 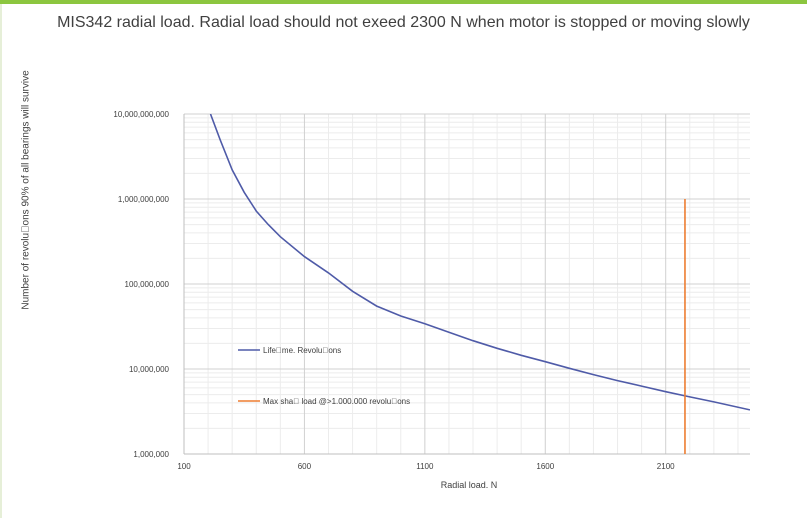 I want to click on legend-item-lifetime-revolutions: Life me. Revolu ons, so click(x=289, y=350).